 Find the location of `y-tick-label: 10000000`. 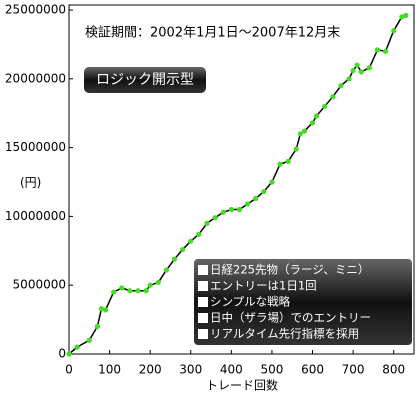

y-tick-label: 10000000 is located at coordinates (35, 216).